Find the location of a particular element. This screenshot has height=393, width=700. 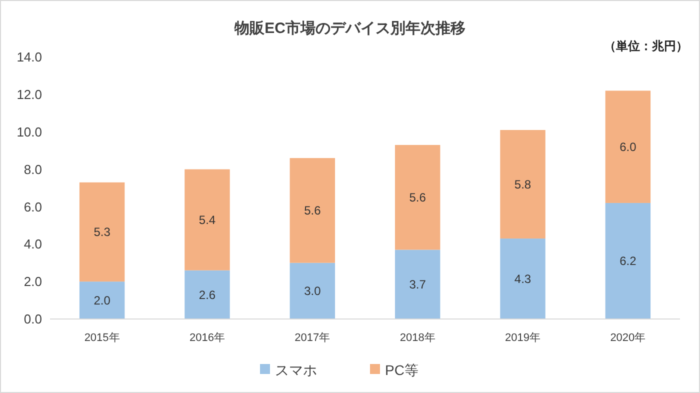

data-label: 2.0 is located at coordinates (102, 300).